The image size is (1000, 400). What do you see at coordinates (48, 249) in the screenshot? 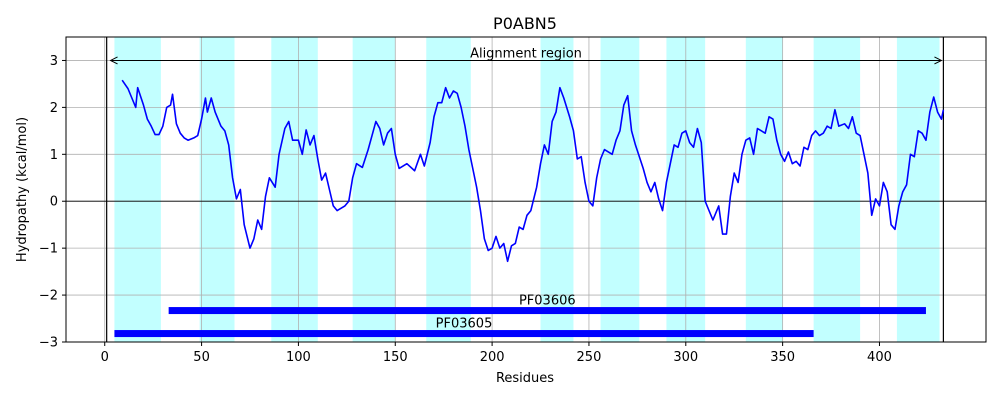
I see `y-tick-label: −1` at bounding box center [48, 249].